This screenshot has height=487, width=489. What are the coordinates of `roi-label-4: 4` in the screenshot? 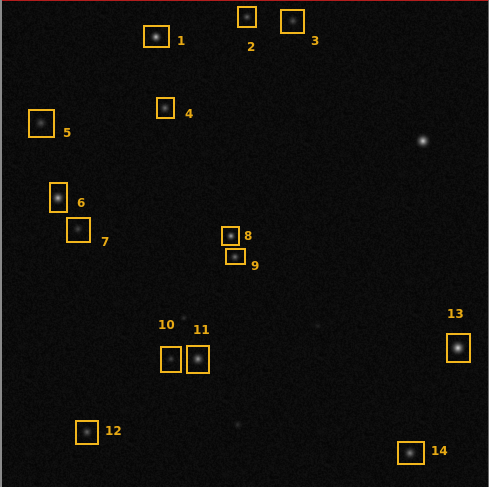 It's located at (189, 114).